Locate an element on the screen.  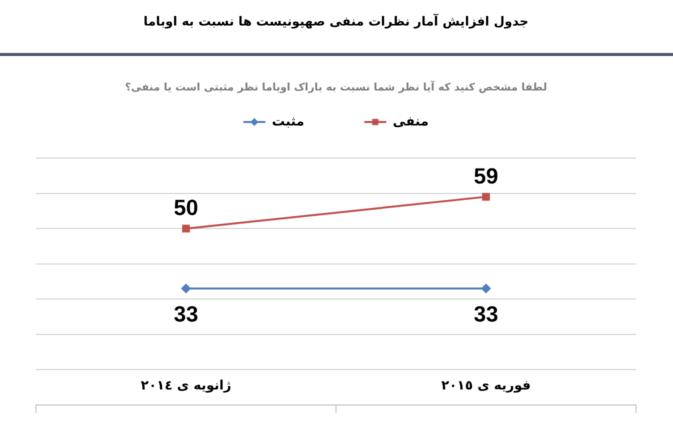
legend-label: منفی is located at coordinates (410, 122).